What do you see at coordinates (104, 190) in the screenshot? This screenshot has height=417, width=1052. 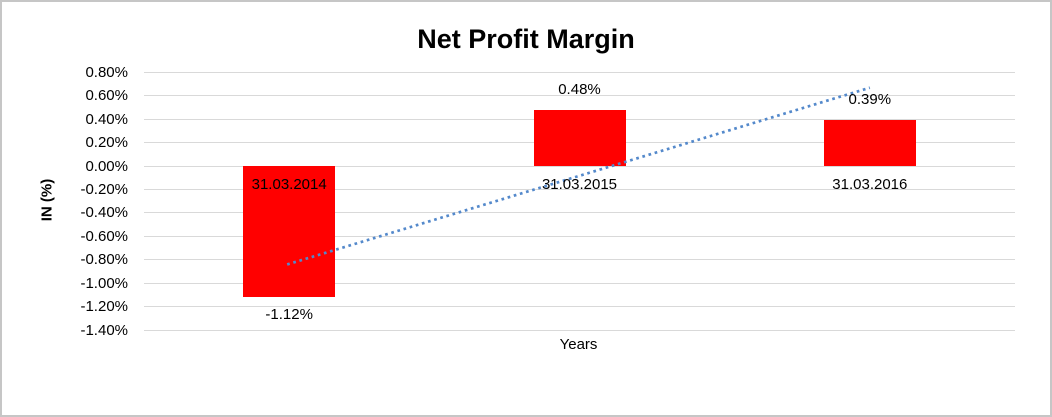 I see `y-tick-label: -0.20%` at bounding box center [104, 190].